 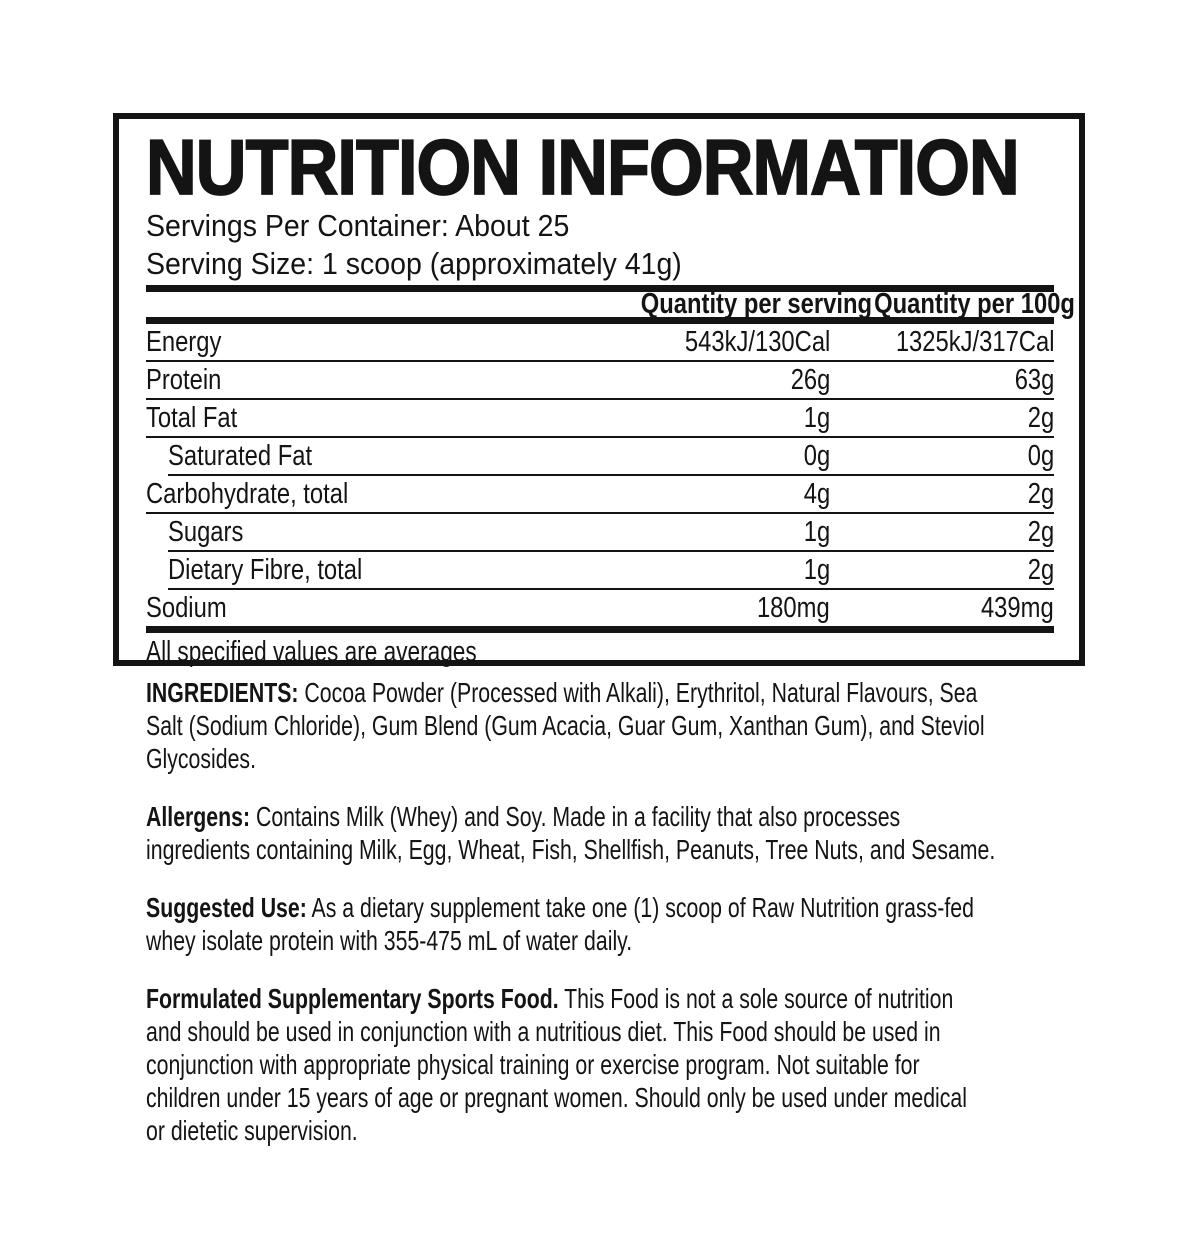 What do you see at coordinates (186, 608) in the screenshot?
I see `nutrient-label: Sodium` at bounding box center [186, 608].